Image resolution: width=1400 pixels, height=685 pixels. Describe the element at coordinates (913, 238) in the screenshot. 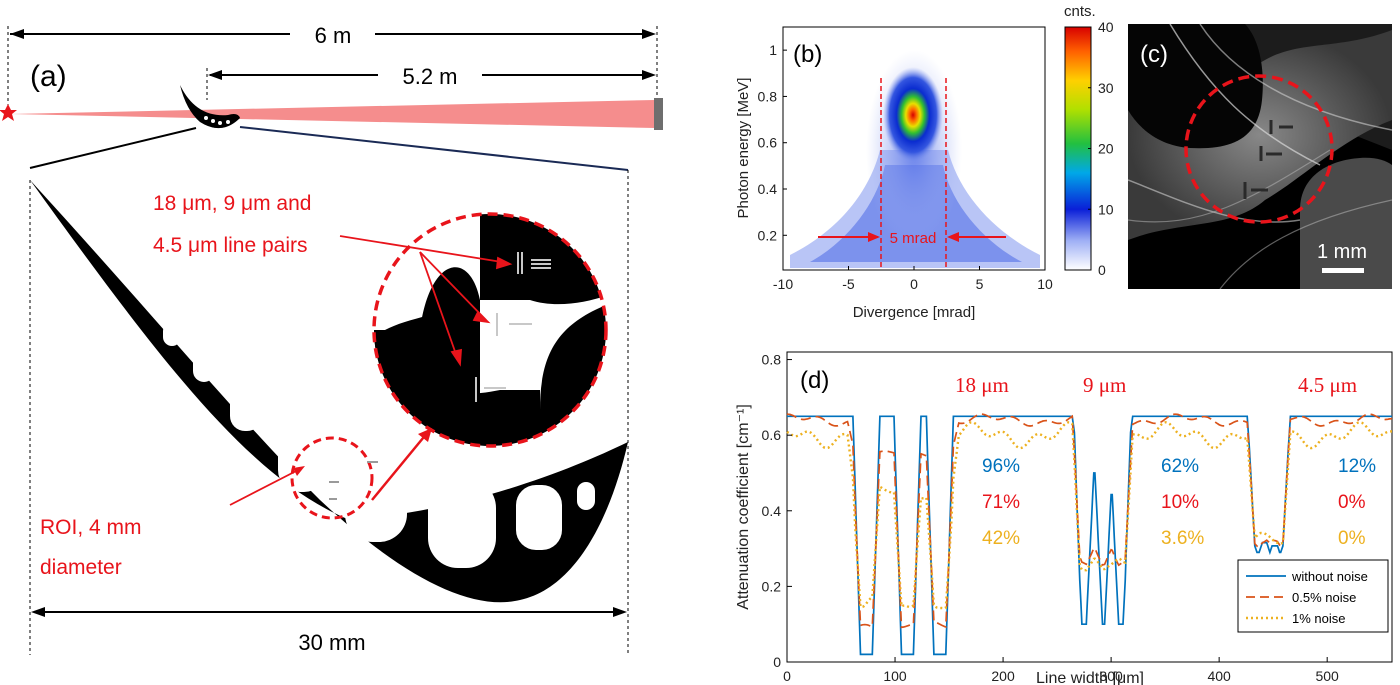

I see `divergence-annotation: 5 mrad` at that location.